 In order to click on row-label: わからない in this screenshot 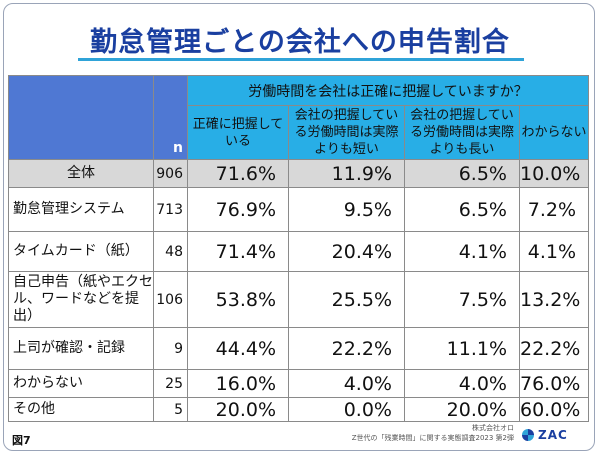, I will do `click(81, 383)`.